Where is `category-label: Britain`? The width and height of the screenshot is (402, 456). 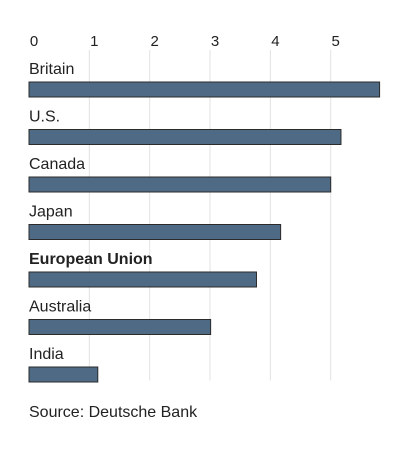 category-label: Britain is located at coordinates (51, 69).